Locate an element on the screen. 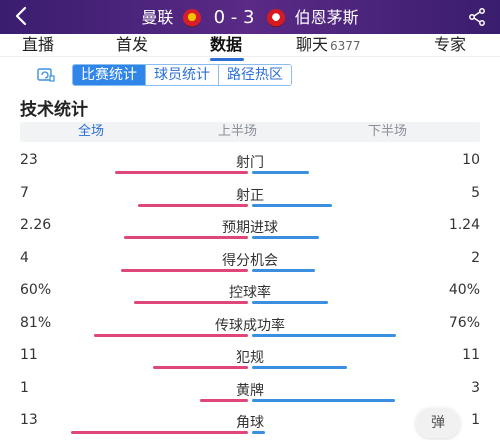 The image size is (500, 440). tab-lineup: 首发 is located at coordinates (132, 44).